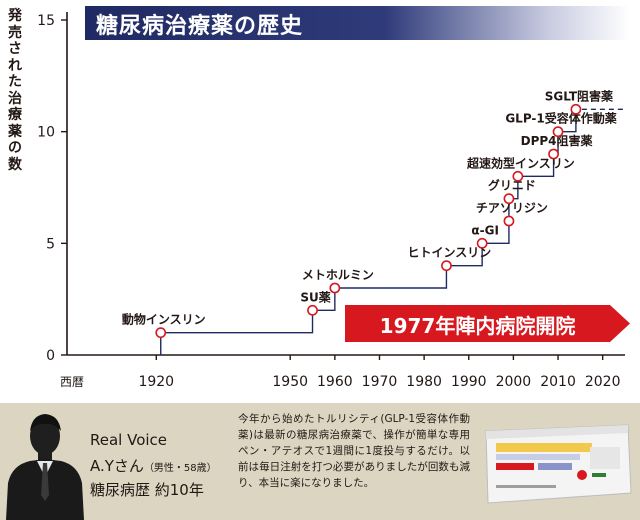  I want to click on data-label: ヒトインスリン, so click(450, 253).